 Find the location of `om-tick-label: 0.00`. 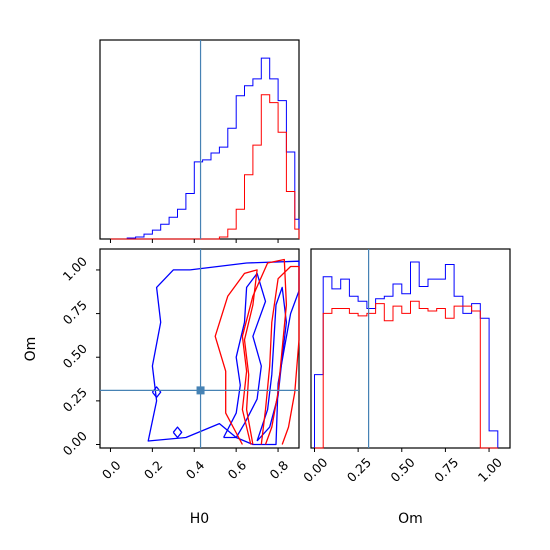

om-tick-label: 0.00 is located at coordinates (75, 443).